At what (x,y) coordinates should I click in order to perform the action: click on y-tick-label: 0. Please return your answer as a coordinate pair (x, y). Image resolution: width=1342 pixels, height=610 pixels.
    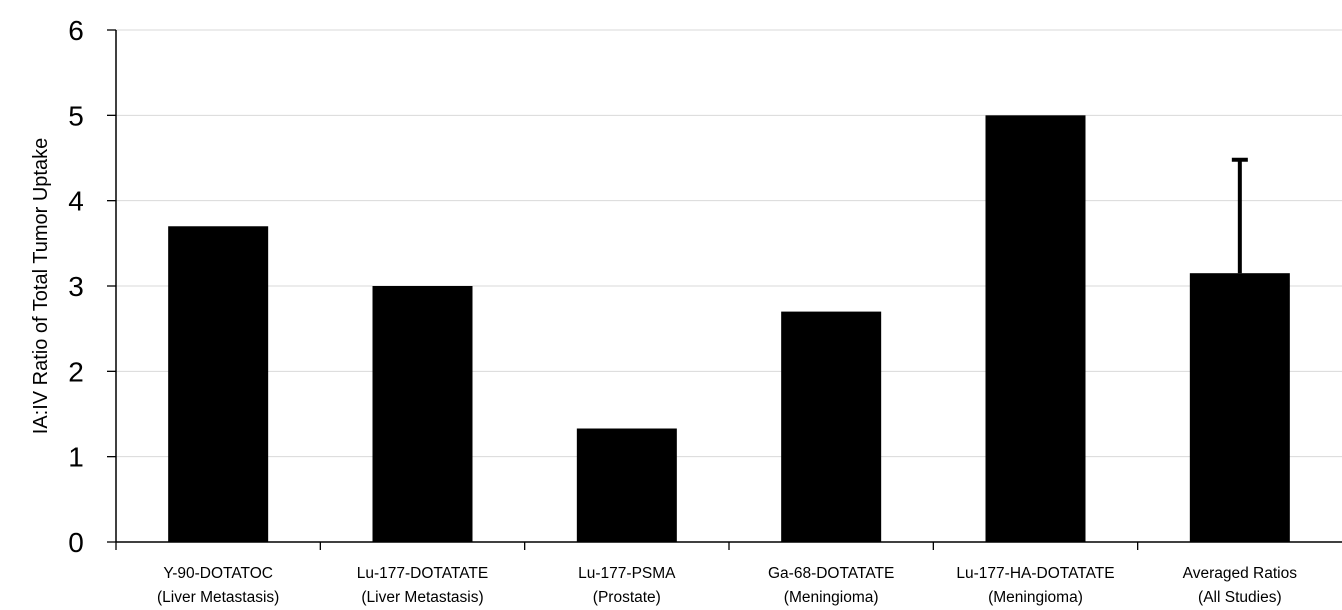
    Looking at the image, I should click on (76, 542).